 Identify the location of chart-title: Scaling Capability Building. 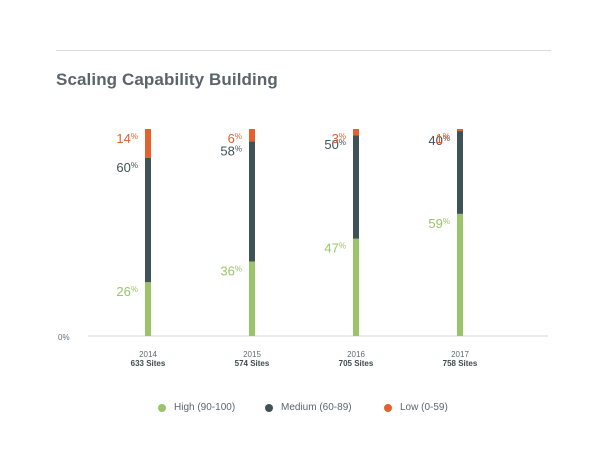
(167, 79).